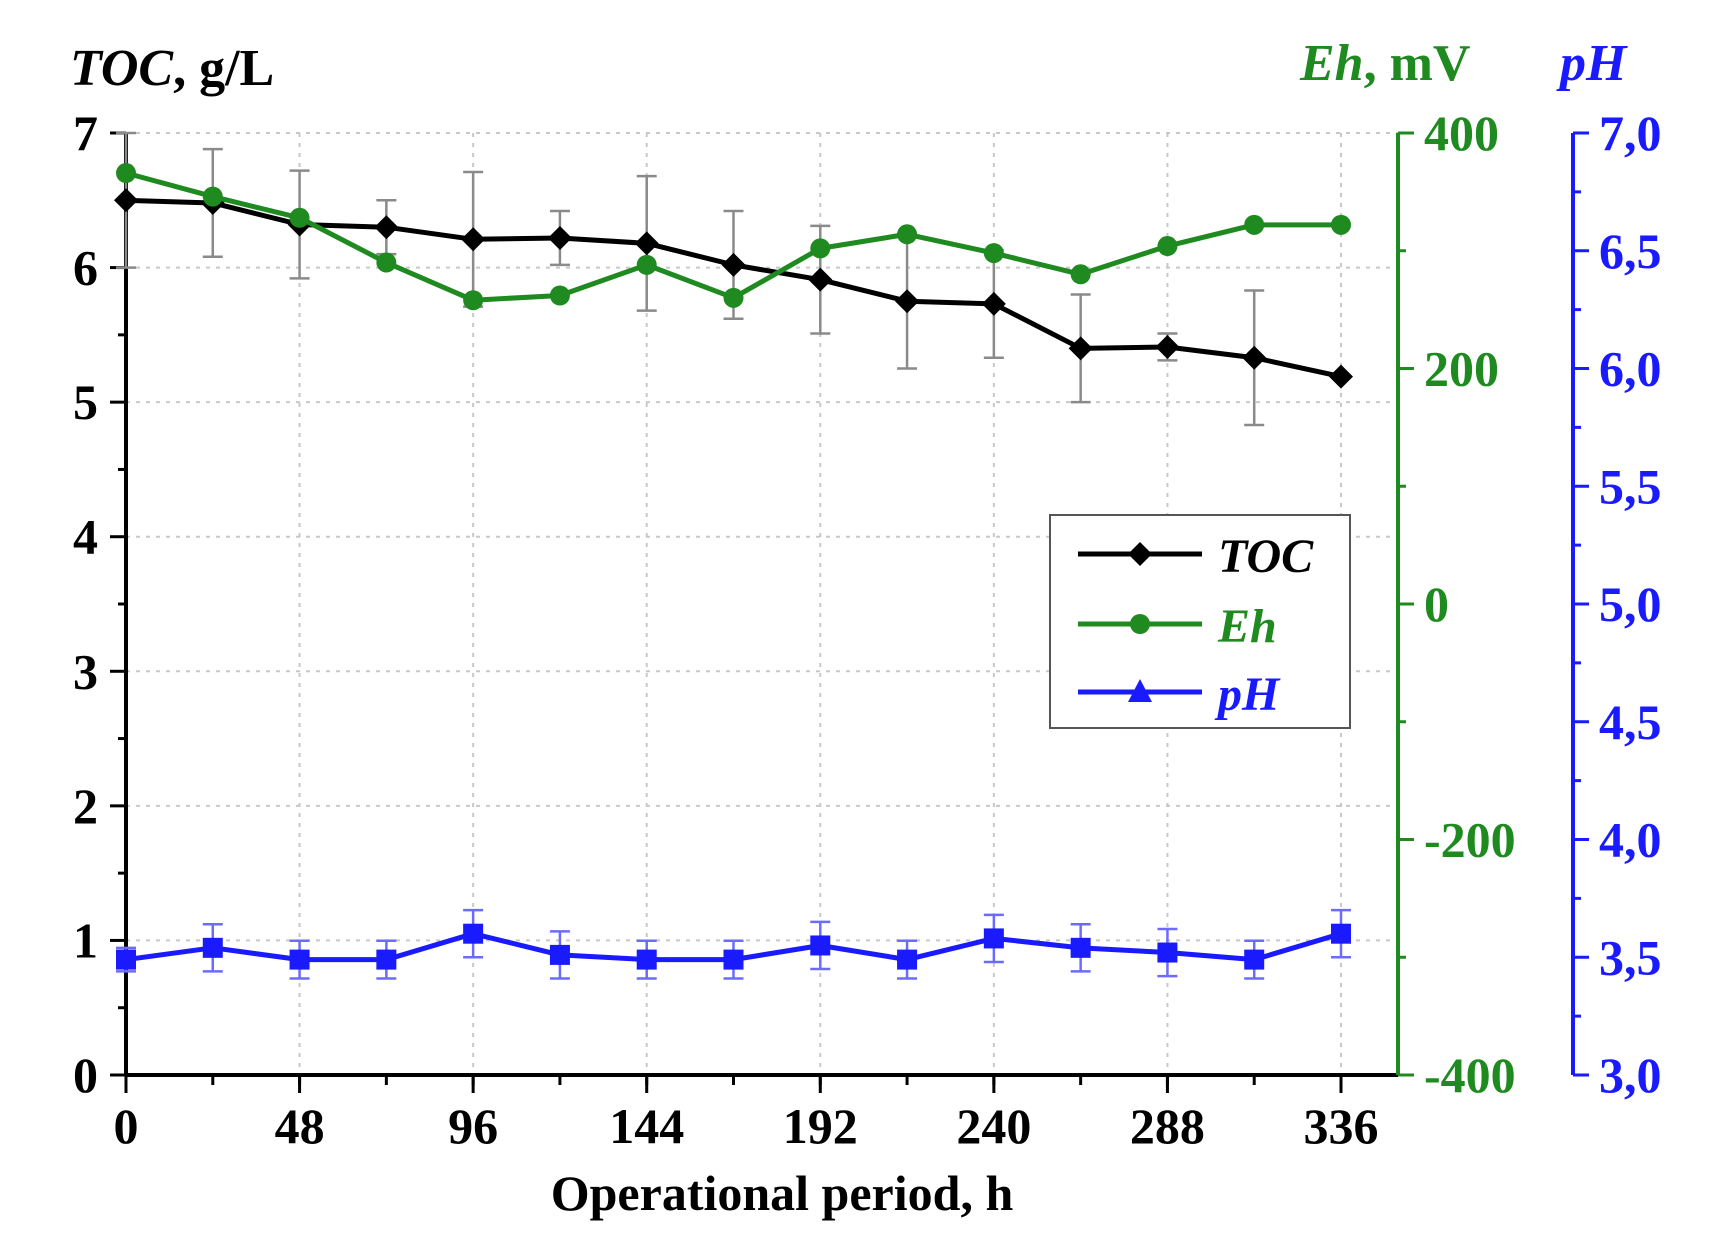  What do you see at coordinates (1167, 1126) in the screenshot?
I see `x-tick-label-6: 288` at bounding box center [1167, 1126].